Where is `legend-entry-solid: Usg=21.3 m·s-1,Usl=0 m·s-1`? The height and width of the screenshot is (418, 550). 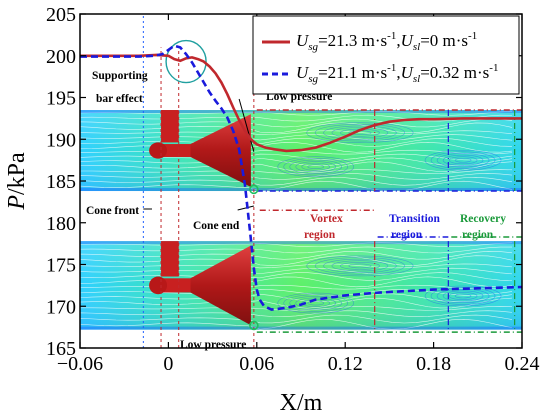
legend-entry-solid: Usg=21.3 m·s-1,Usl=0 m·s-1 is located at coordinates (386, 41).